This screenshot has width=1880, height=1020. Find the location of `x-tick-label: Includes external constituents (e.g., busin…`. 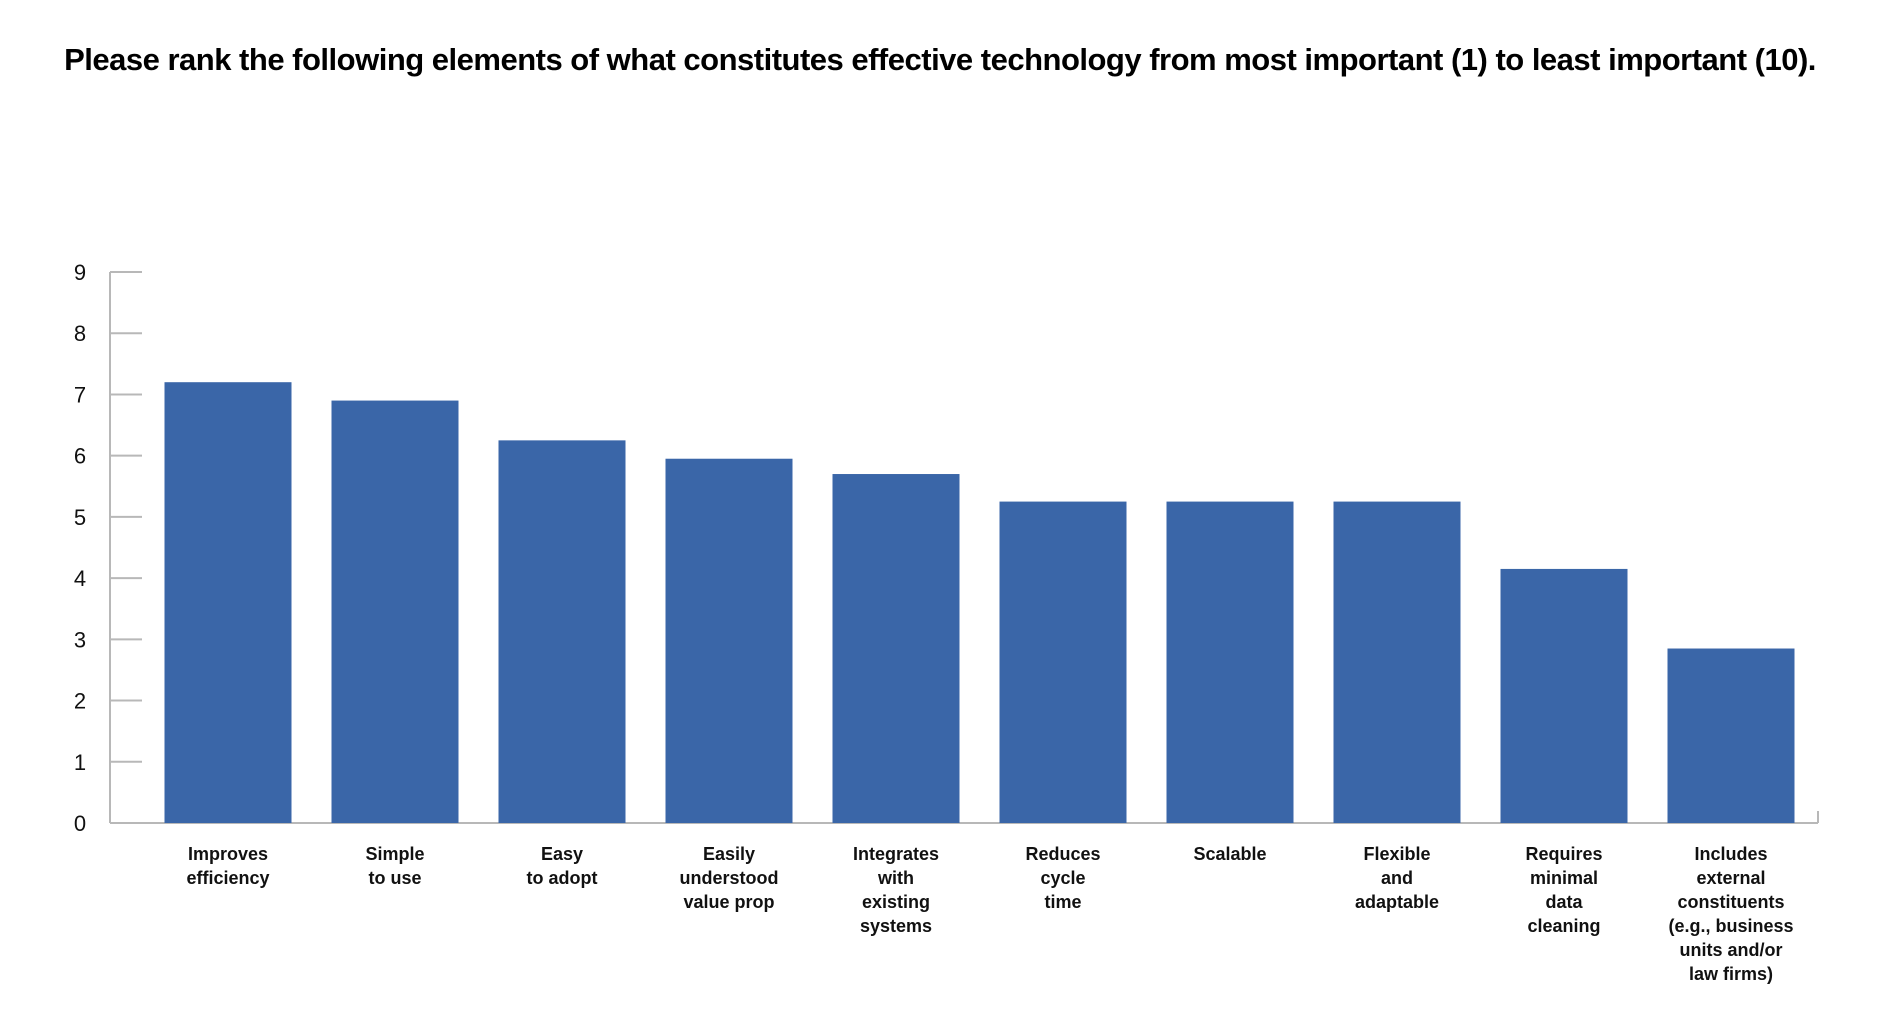

x-tick-label: Includes external constituents (e.g., busin… is located at coordinates (1730, 914).